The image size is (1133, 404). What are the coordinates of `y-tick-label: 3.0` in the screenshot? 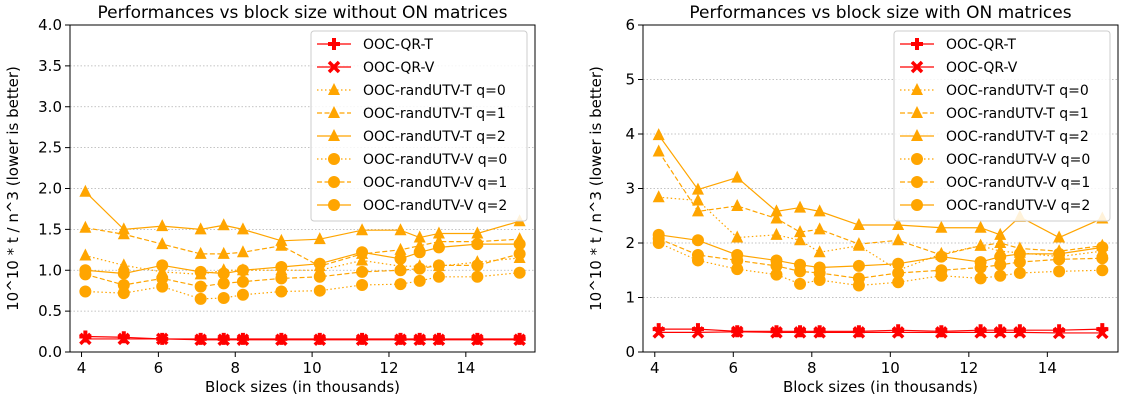 It's located at (50, 107).